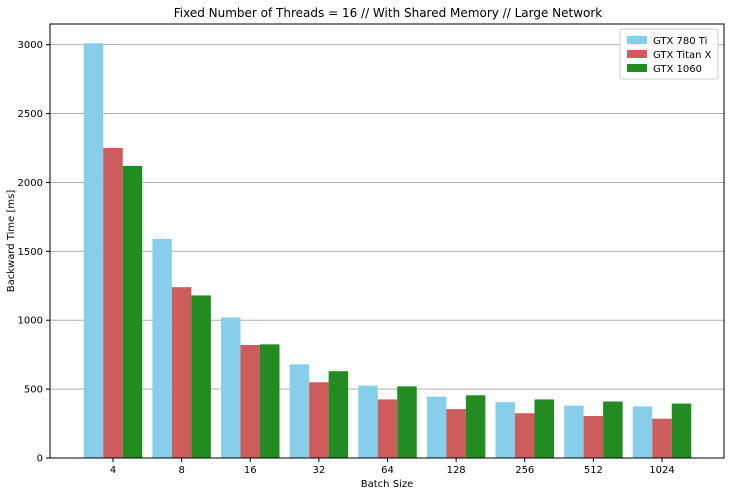 The height and width of the screenshot is (496, 733). I want to click on y-tick-label: 1500, so click(30, 252).